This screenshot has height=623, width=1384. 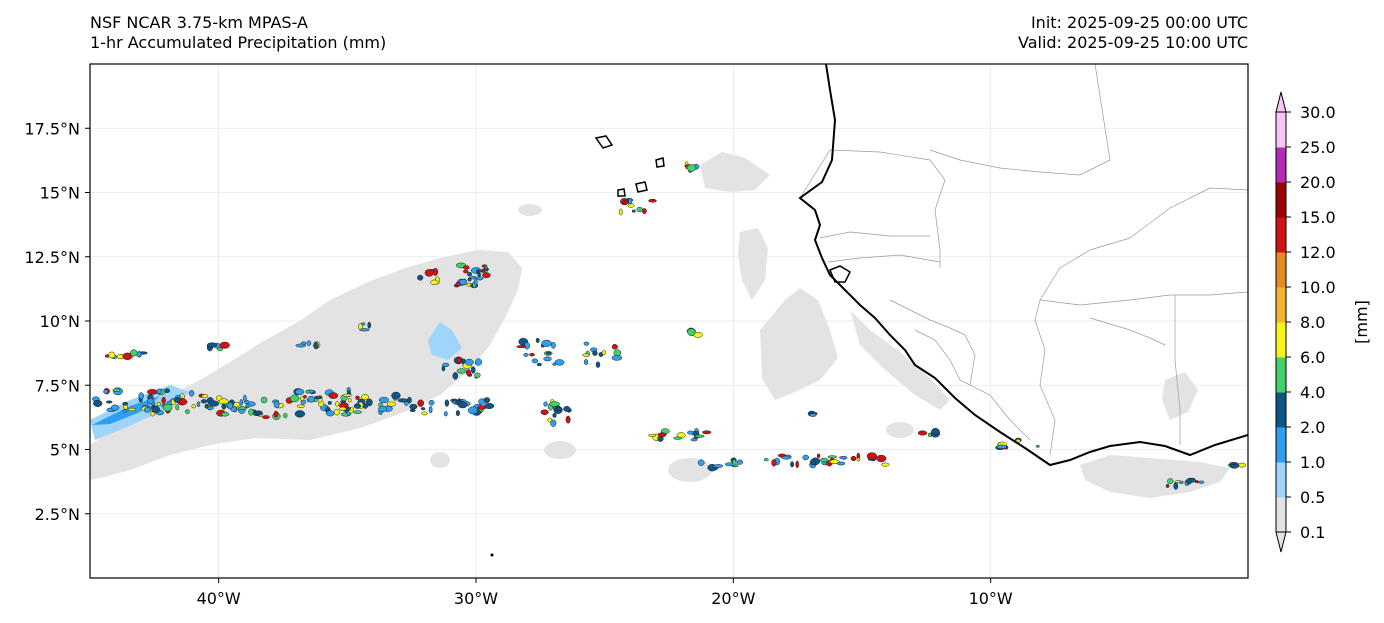 I want to click on colorbar-extend-high, so click(x=1281, y=102).